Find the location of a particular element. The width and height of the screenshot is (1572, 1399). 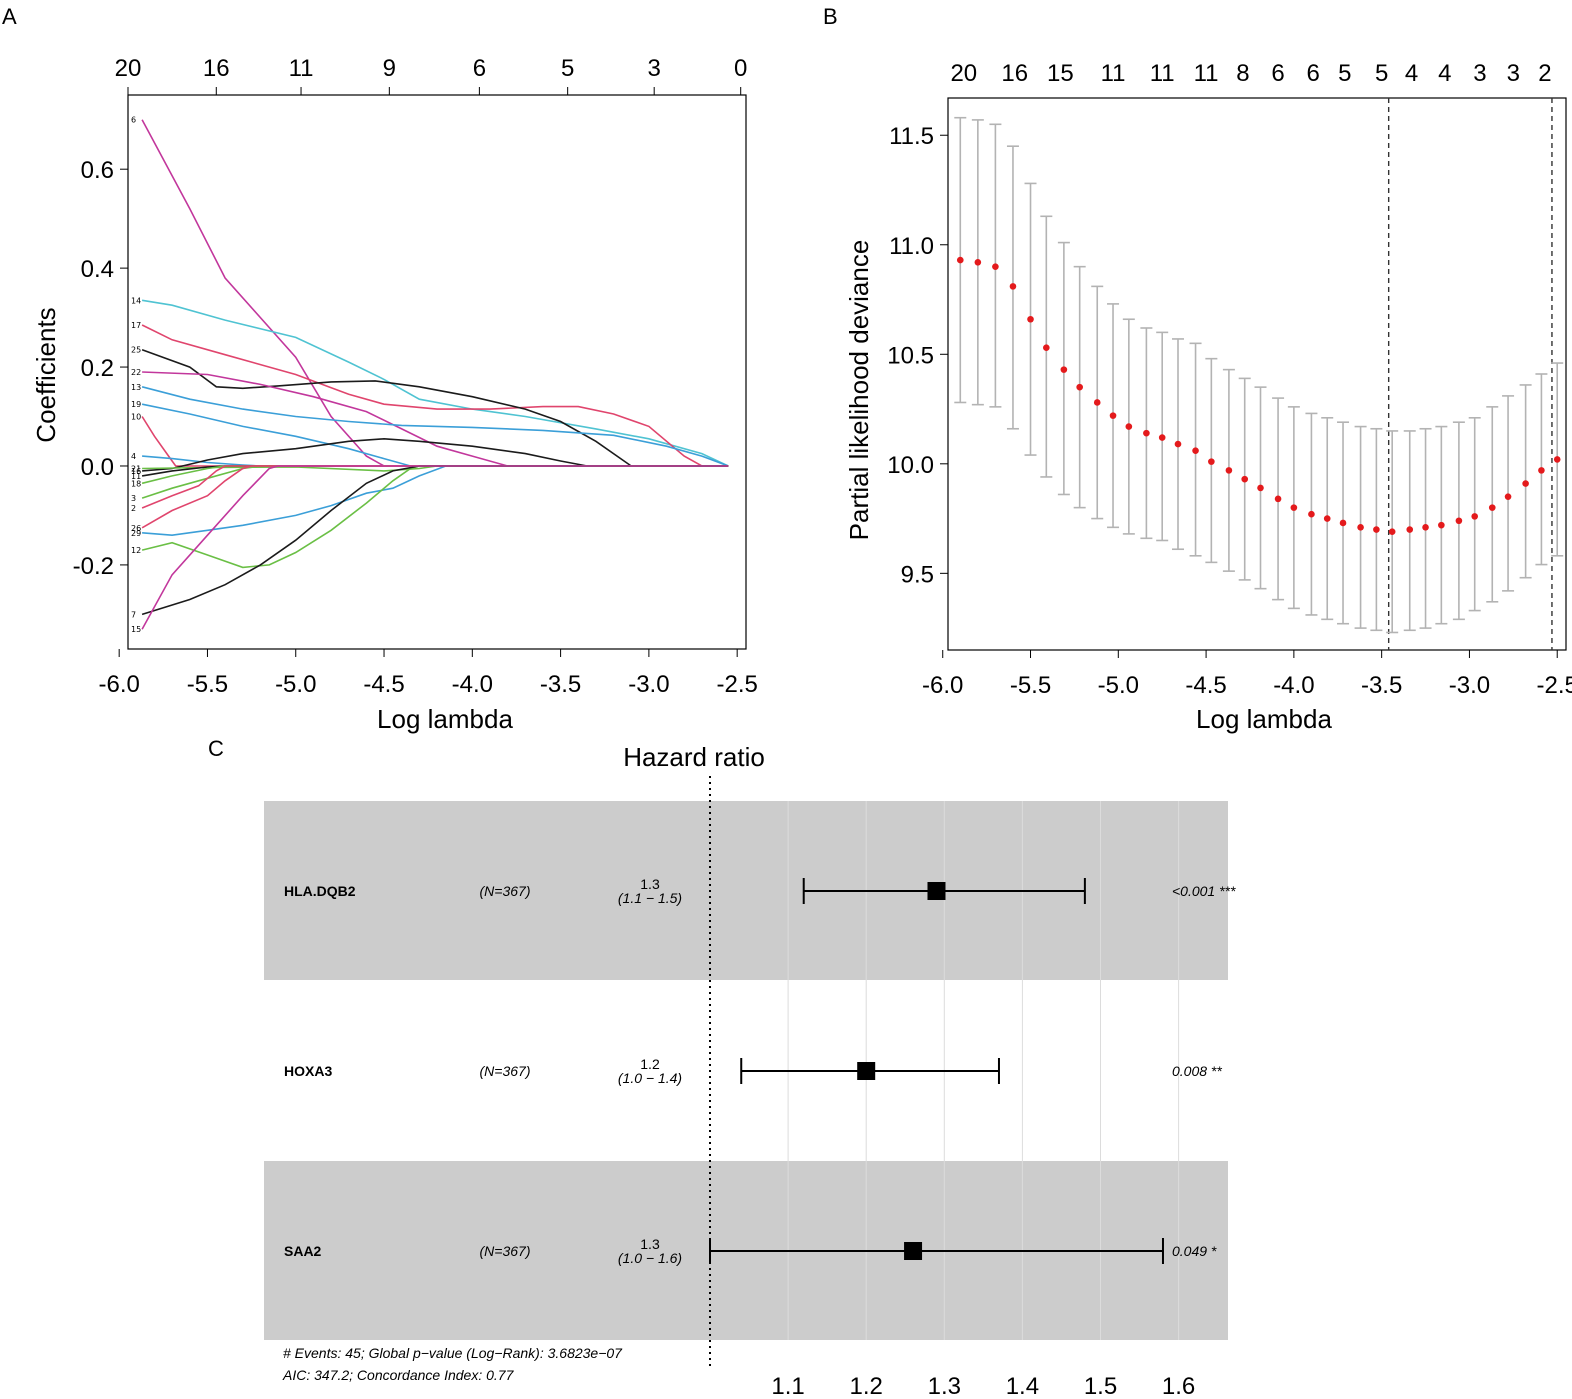

a-x-tick-label: -5.5 is located at coordinates (207, 684).